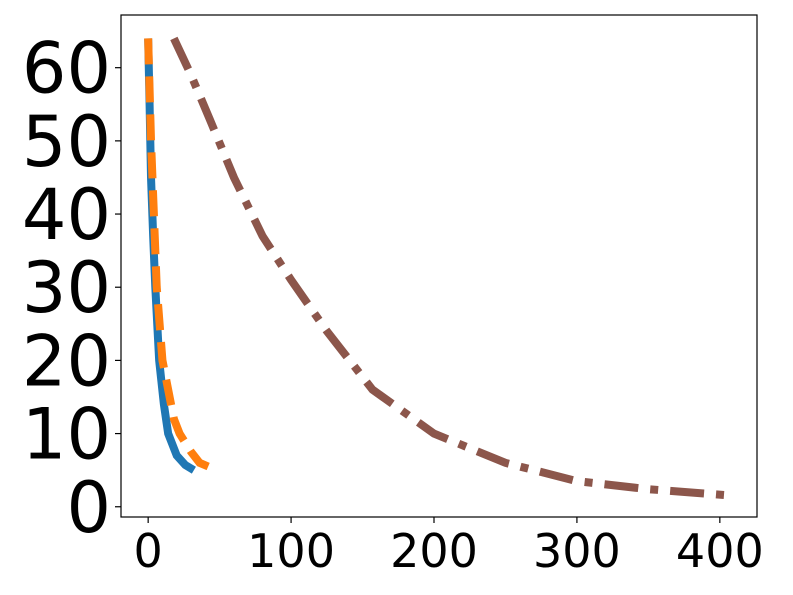  What do you see at coordinates (434, 551) in the screenshot?
I see `x-tick-label: 200` at bounding box center [434, 551].